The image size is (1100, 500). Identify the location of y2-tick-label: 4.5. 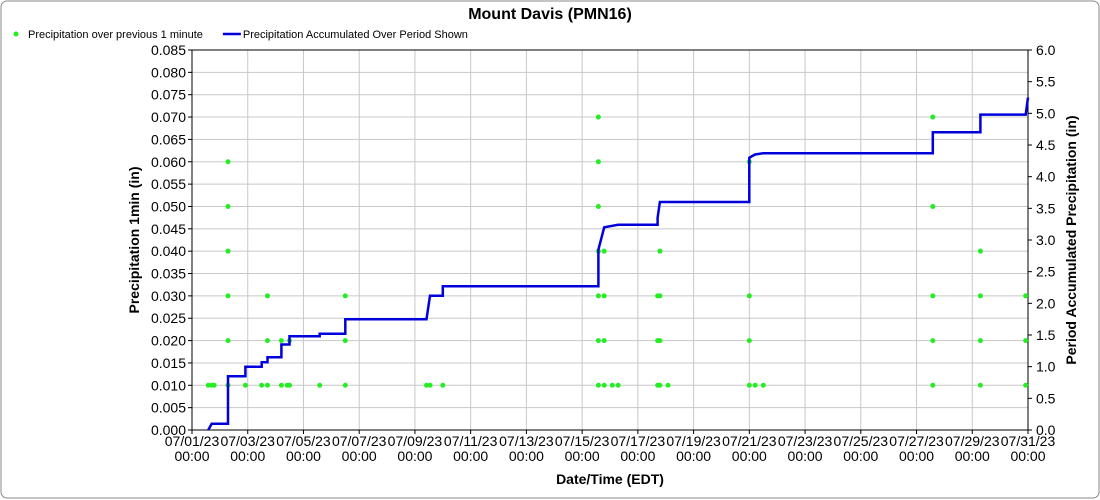
(1046, 145).